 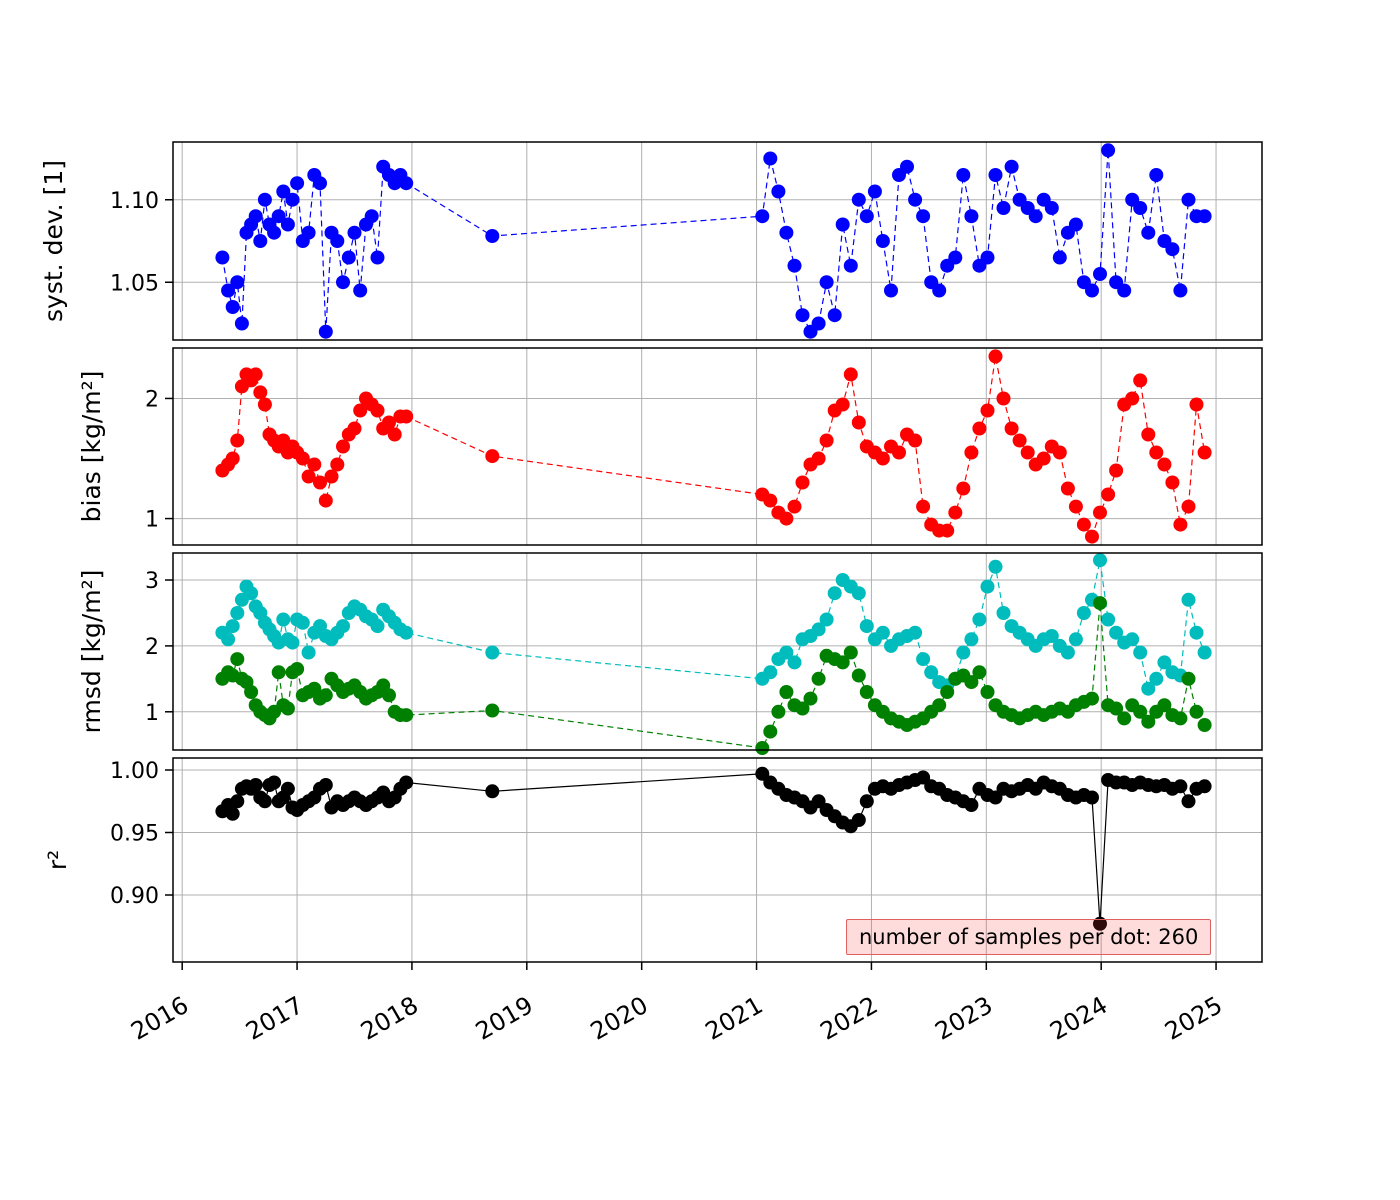 I want to click on samples-annotation: number of samples per dot: 260, so click(x=1029, y=937).